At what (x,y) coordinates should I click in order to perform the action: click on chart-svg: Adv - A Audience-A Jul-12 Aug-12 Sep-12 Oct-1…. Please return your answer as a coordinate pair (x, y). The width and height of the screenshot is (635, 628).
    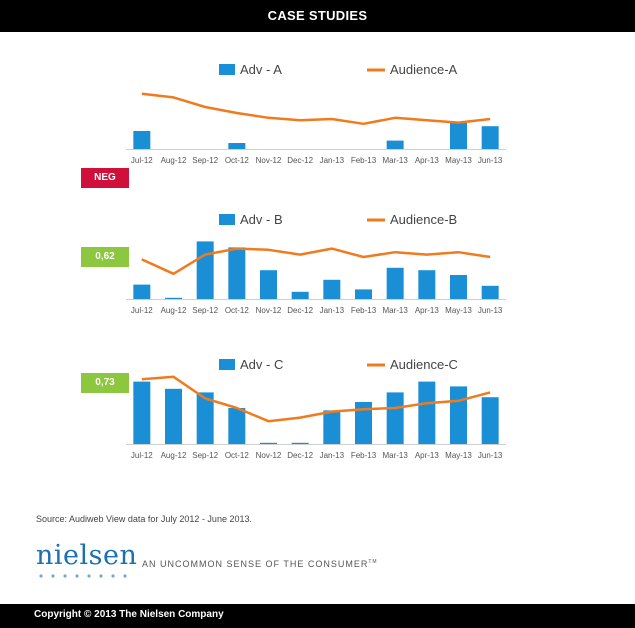
    Looking at the image, I should click on (316, 113).